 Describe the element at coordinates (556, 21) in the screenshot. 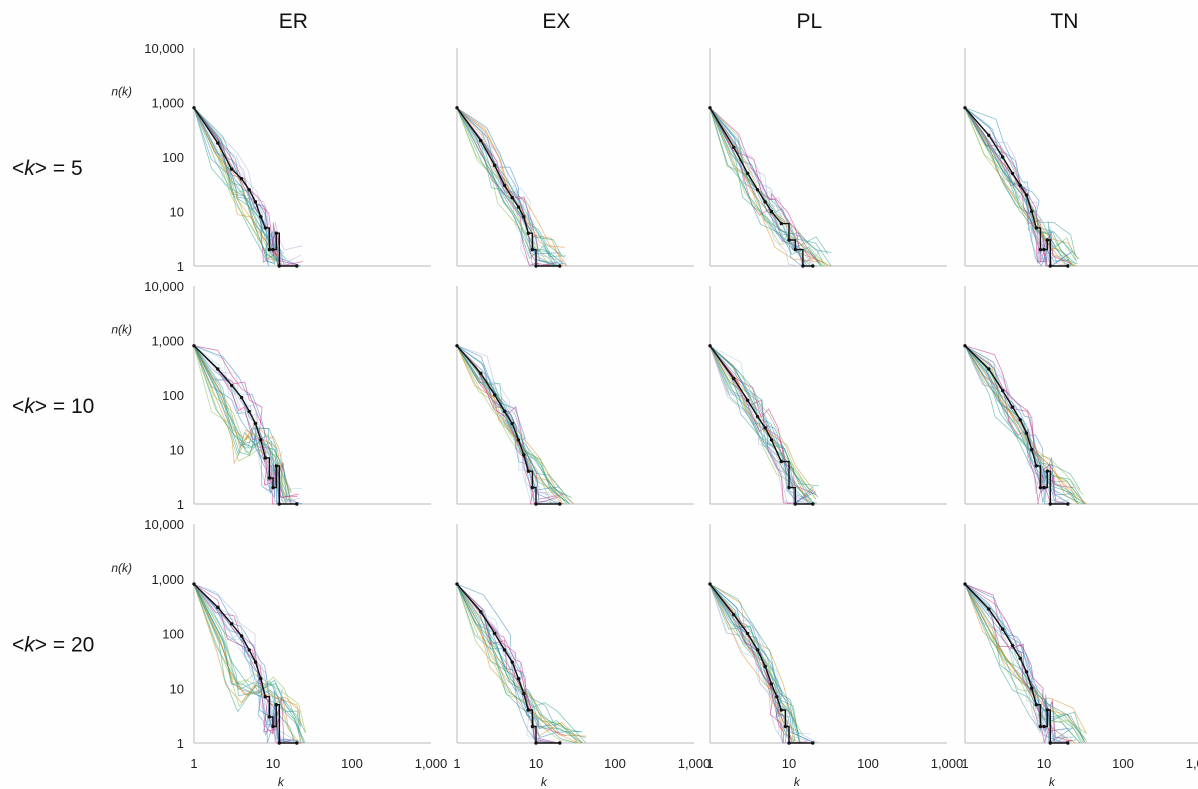

I see `column-title-ex: EX` at that location.